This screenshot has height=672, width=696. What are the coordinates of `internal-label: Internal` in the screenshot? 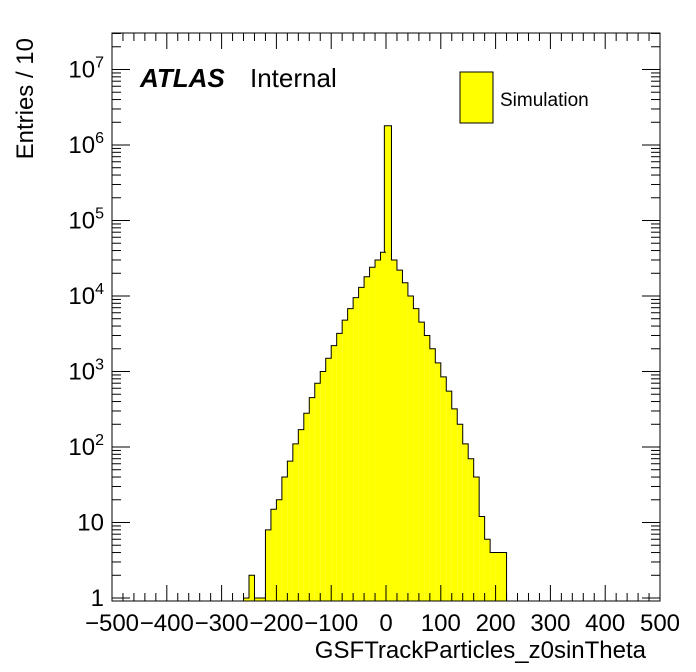 It's located at (293, 78).